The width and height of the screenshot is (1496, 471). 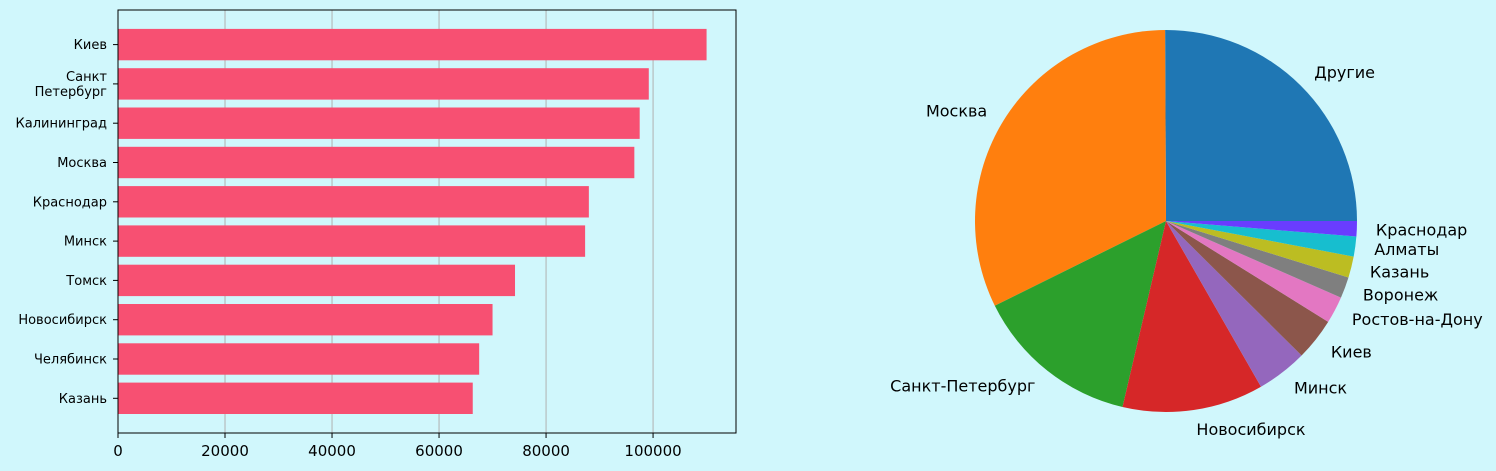 I want to click on bar-category-label: Москва, so click(x=82, y=163).